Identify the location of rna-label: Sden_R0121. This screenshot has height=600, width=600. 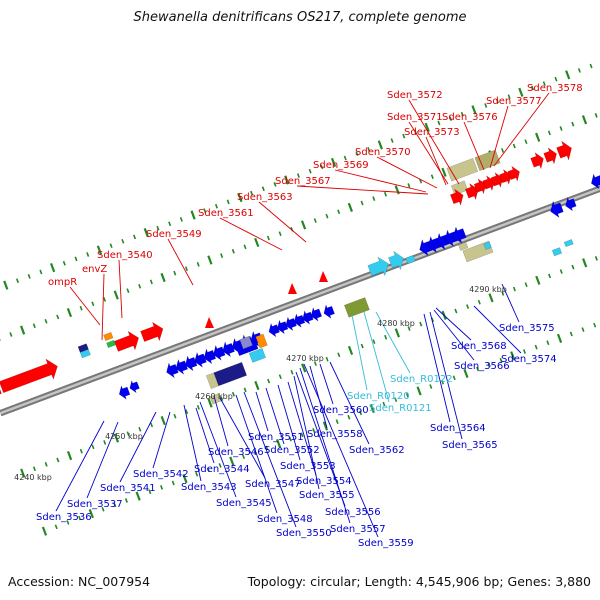
(400, 408).